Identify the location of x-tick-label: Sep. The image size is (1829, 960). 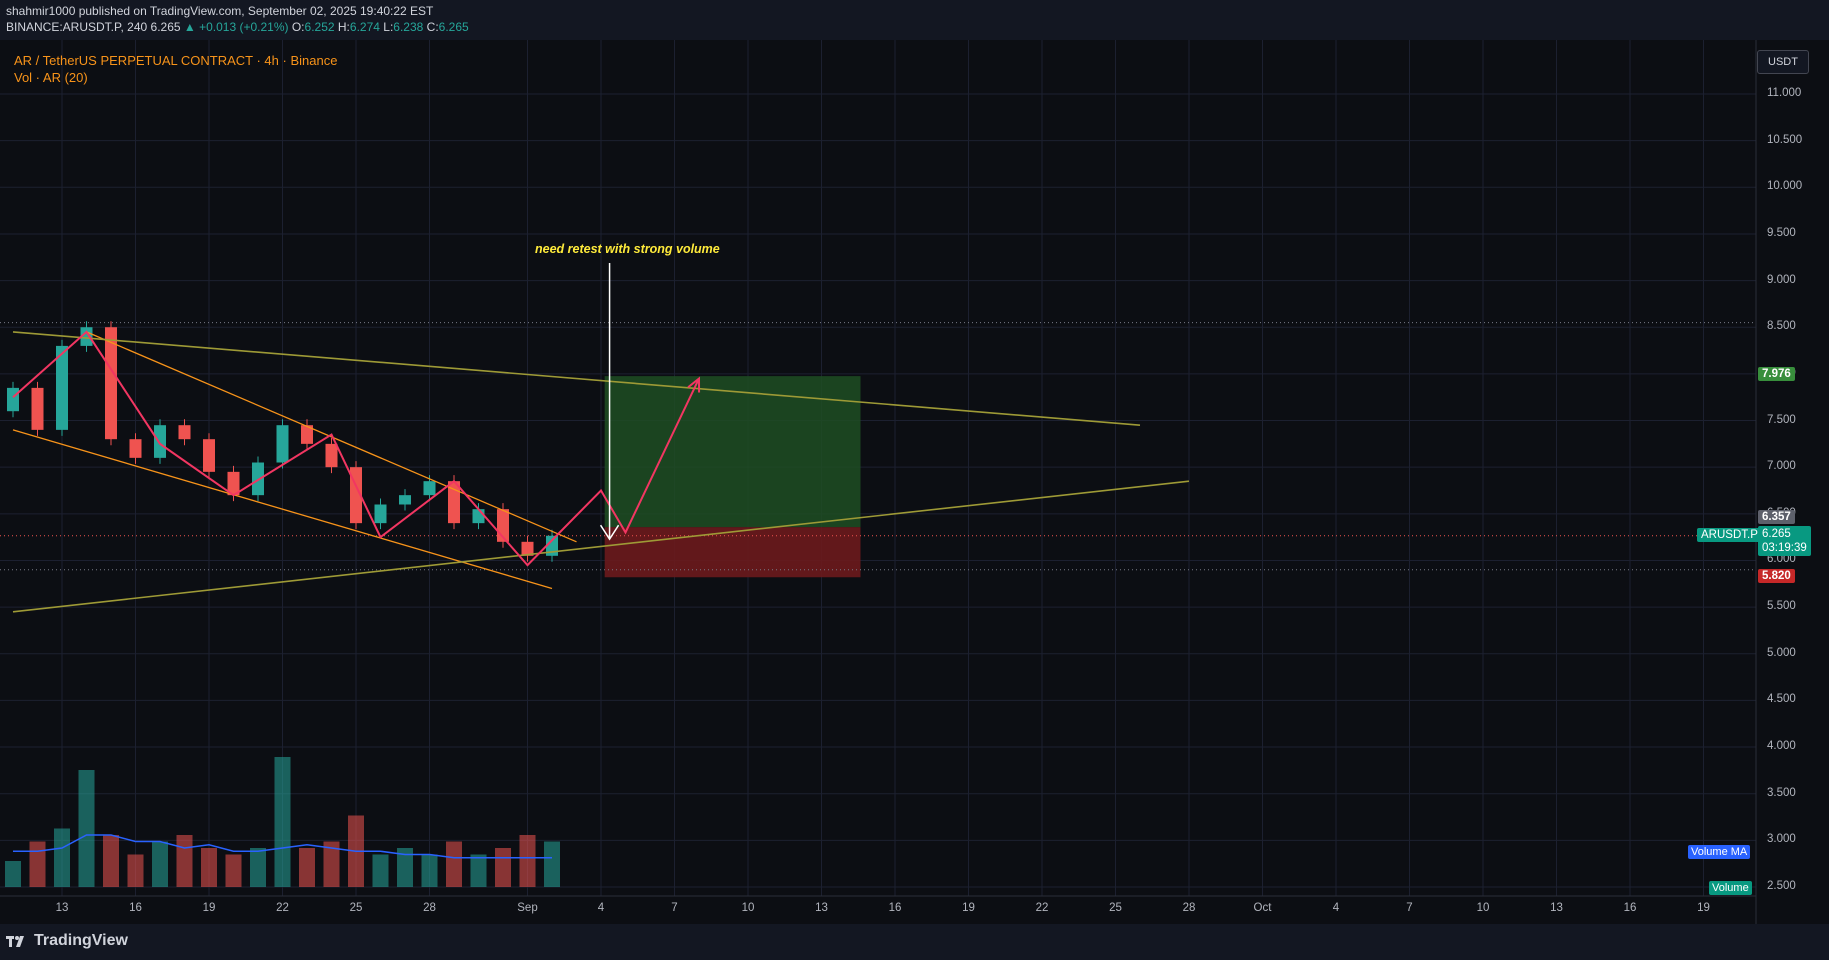
(527, 908).